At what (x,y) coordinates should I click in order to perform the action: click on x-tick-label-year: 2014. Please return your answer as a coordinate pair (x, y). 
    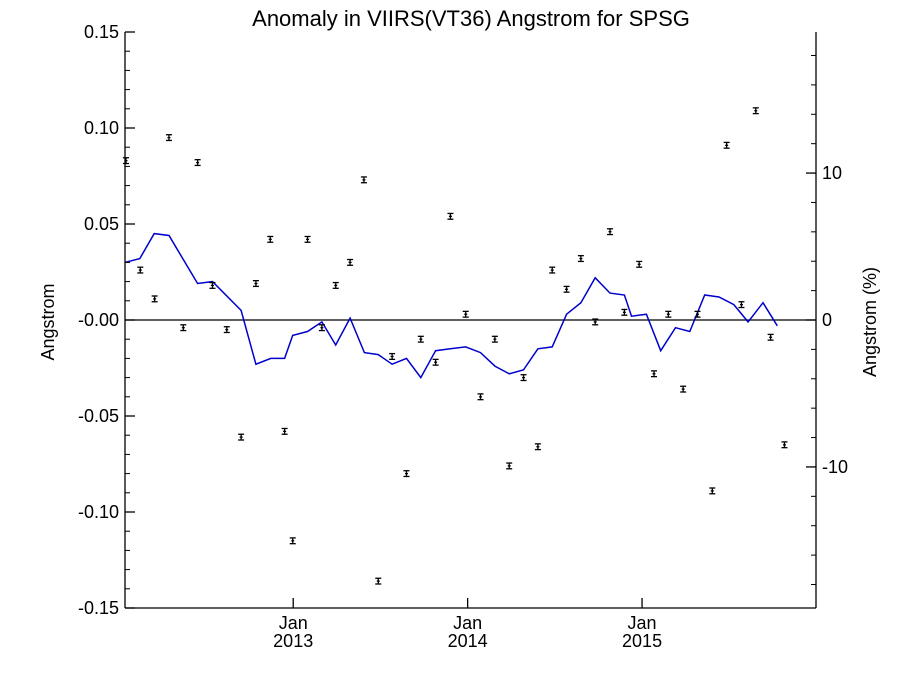
    Looking at the image, I should click on (468, 641).